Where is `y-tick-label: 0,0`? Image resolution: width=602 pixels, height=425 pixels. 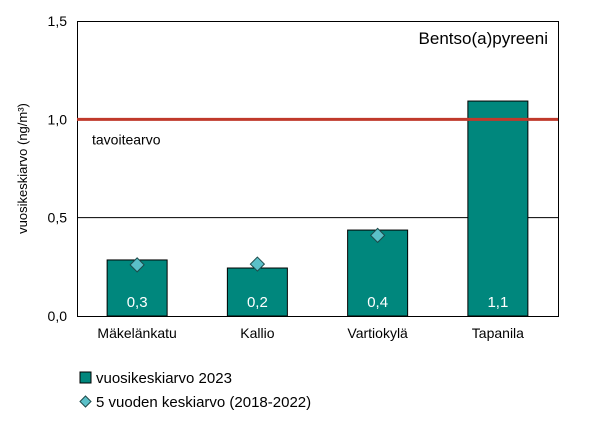
y-tick-label: 0,0 is located at coordinates (58, 316).